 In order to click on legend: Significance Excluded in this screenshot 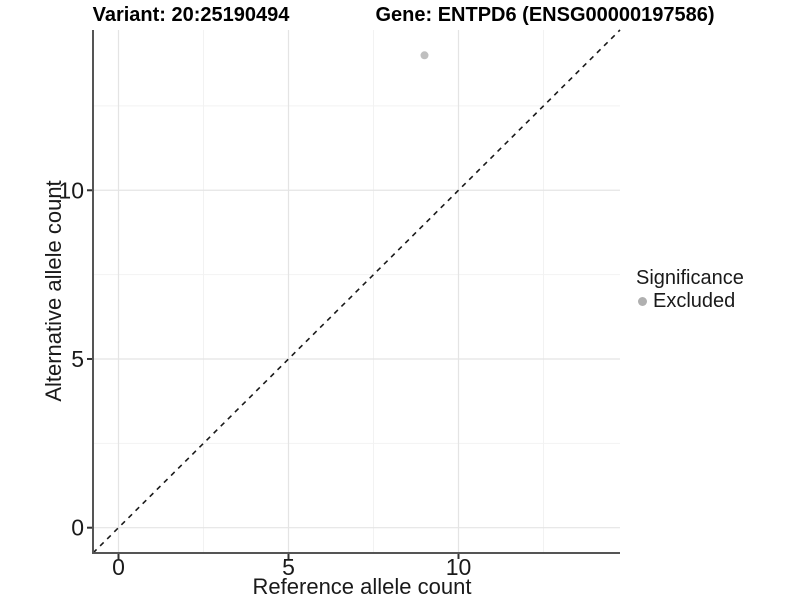, I will do `click(690, 289)`.